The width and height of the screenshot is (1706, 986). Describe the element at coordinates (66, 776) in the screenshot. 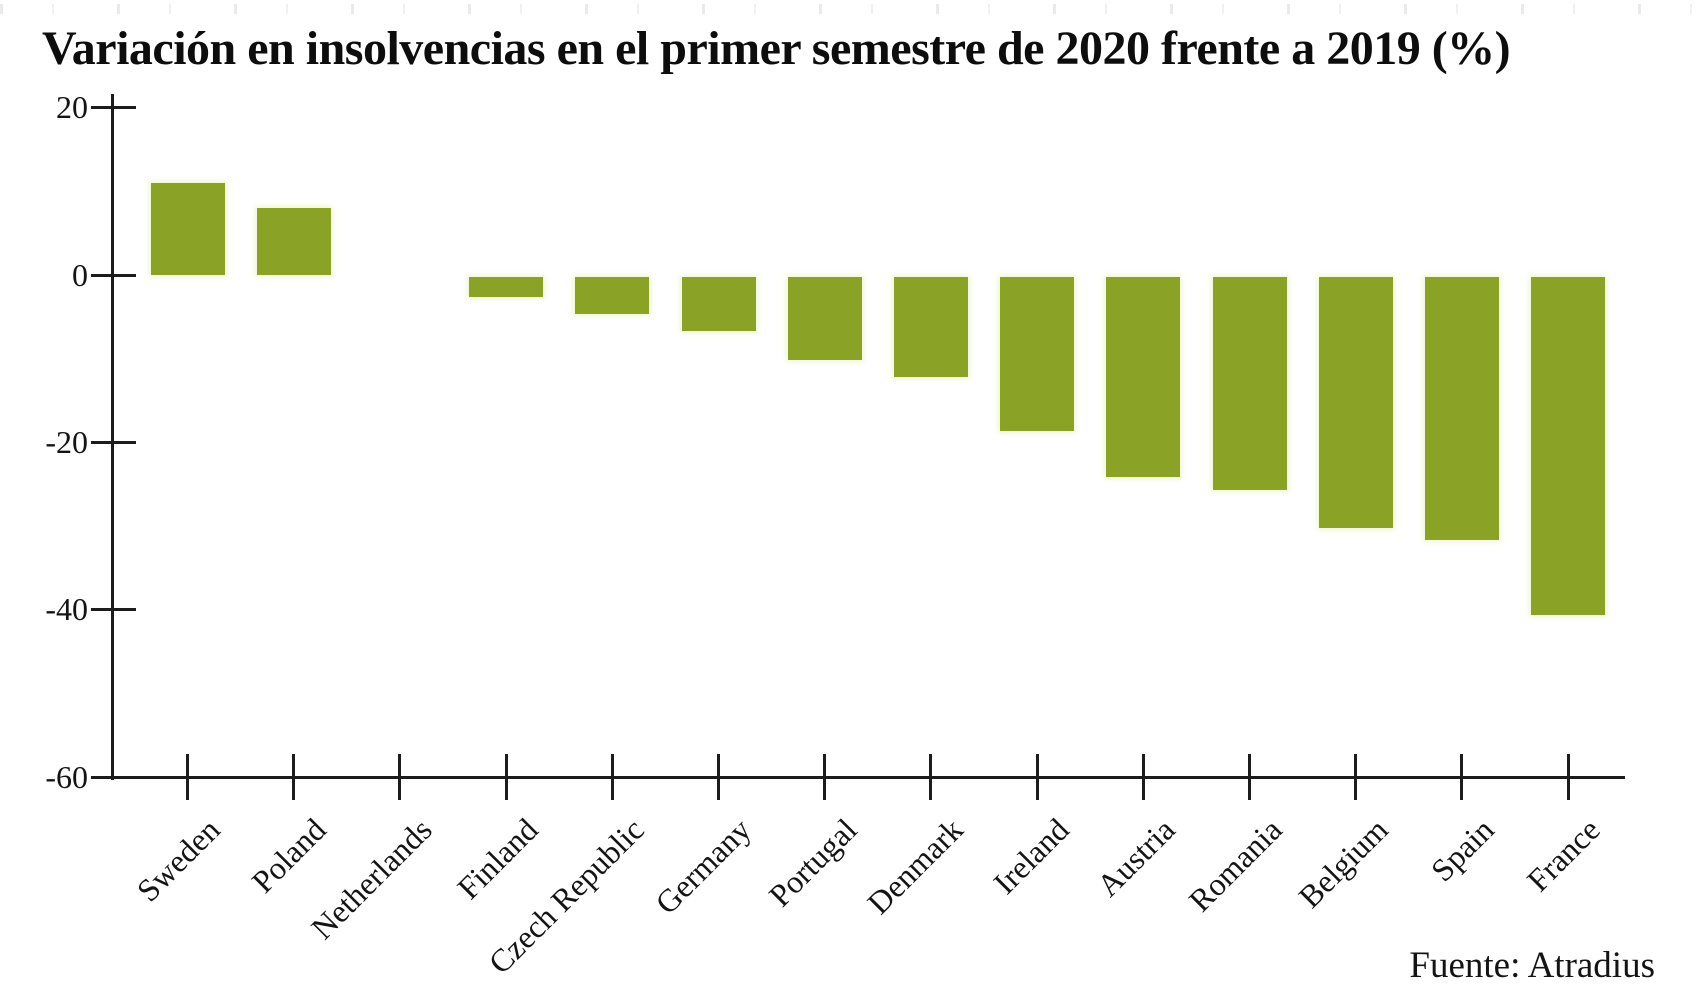

I see `y-axis-tick-label: -60` at that location.